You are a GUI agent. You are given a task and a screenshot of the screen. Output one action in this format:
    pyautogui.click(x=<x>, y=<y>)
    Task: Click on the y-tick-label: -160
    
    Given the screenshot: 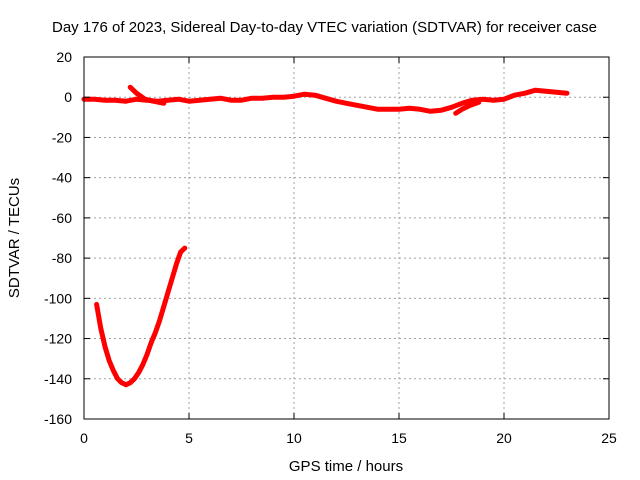 What is the action you would take?
    pyautogui.click(x=58, y=419)
    